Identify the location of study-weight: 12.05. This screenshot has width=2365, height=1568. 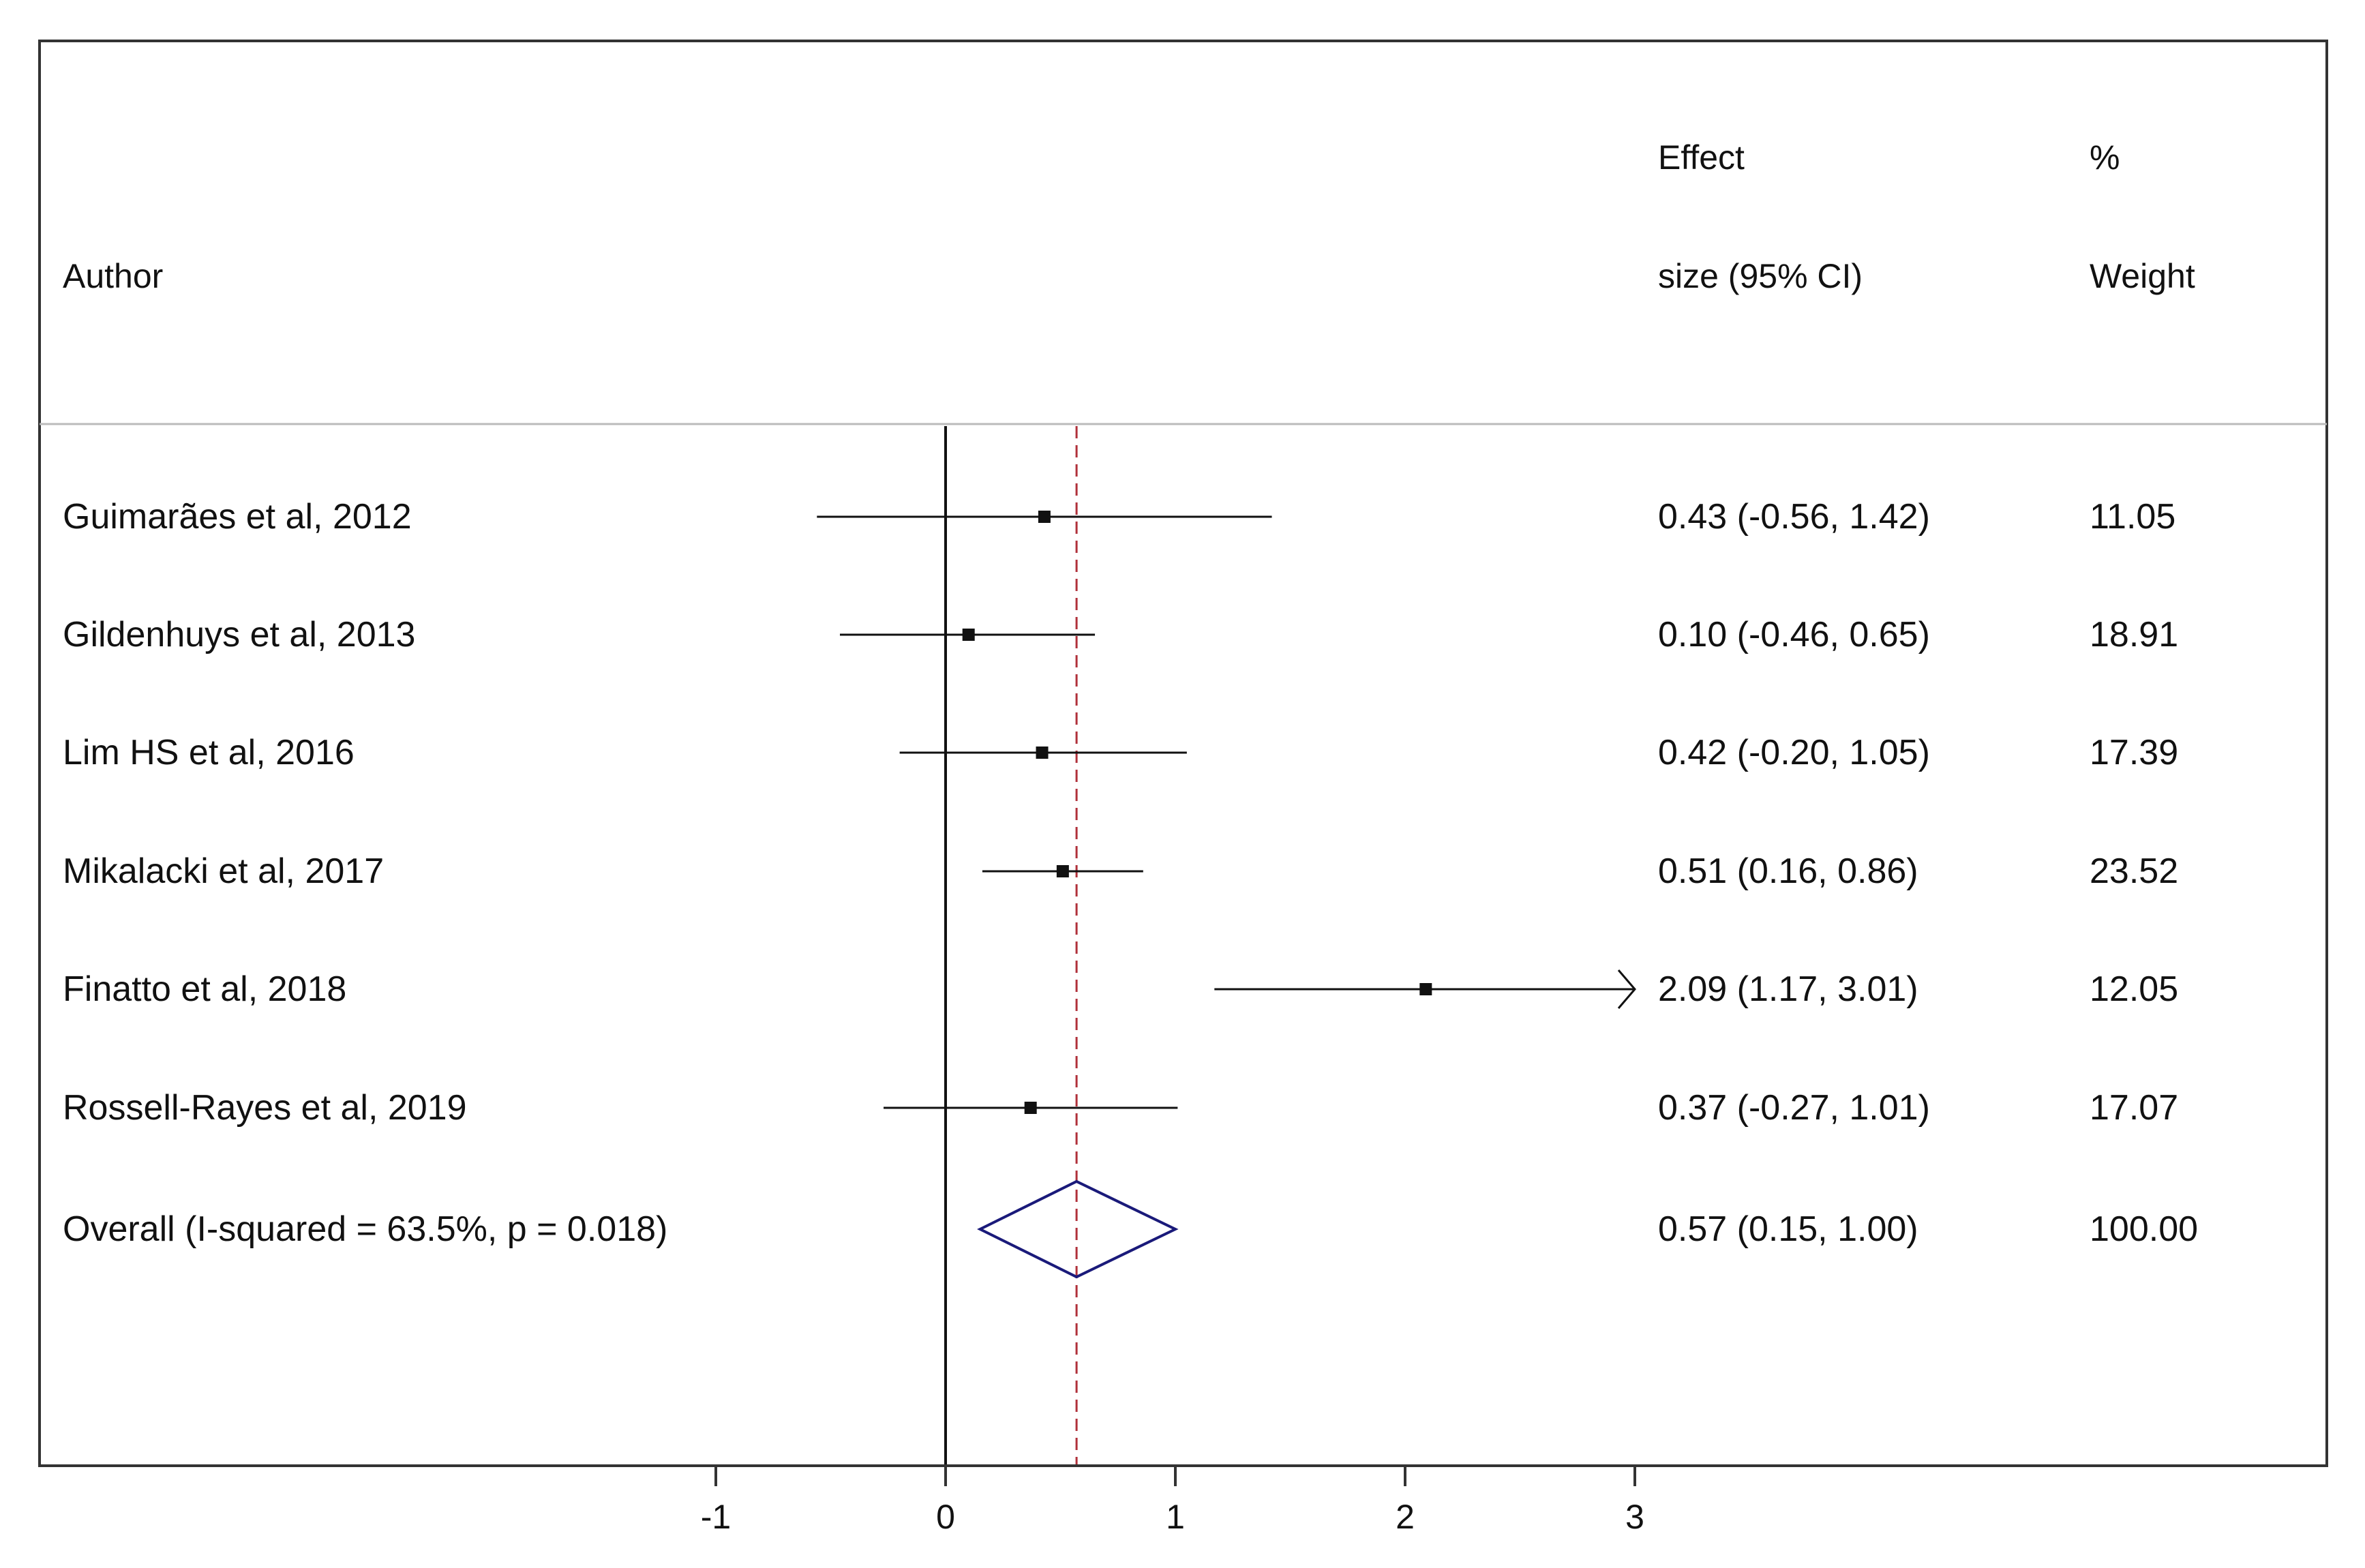
(2134, 989).